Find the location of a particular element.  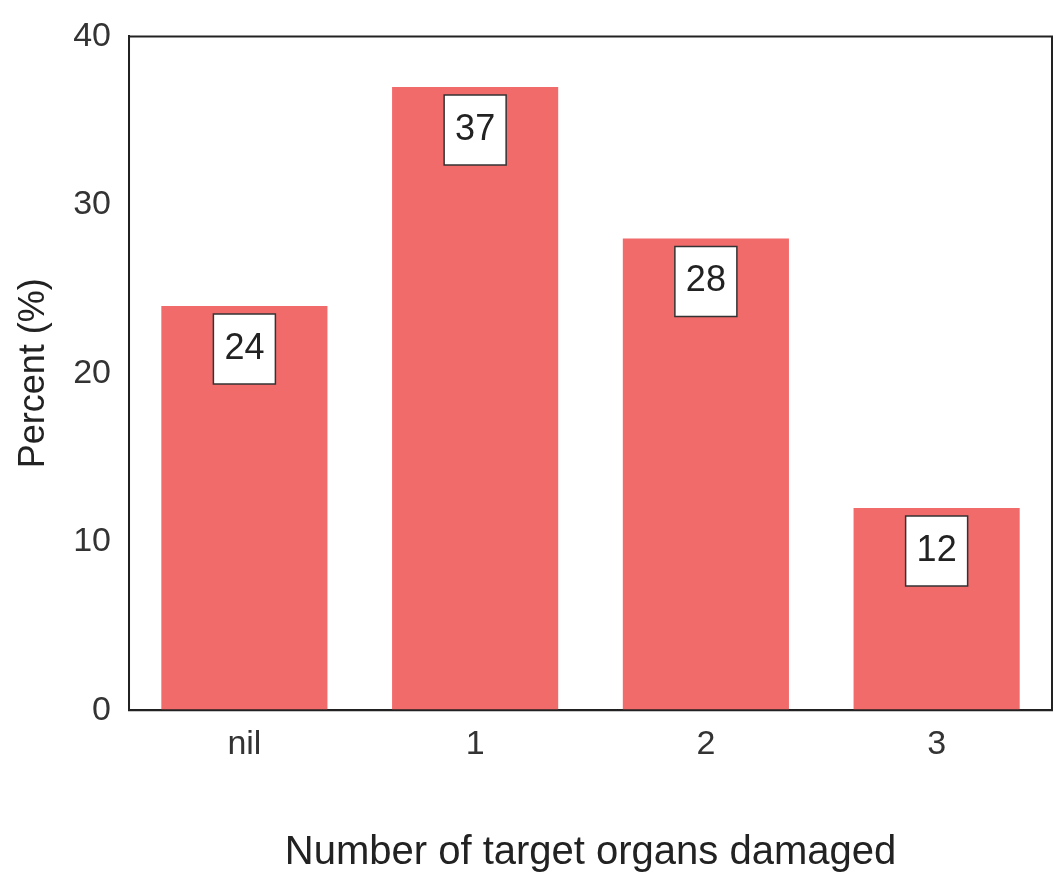

x-tick-label: 3 is located at coordinates (937, 741).